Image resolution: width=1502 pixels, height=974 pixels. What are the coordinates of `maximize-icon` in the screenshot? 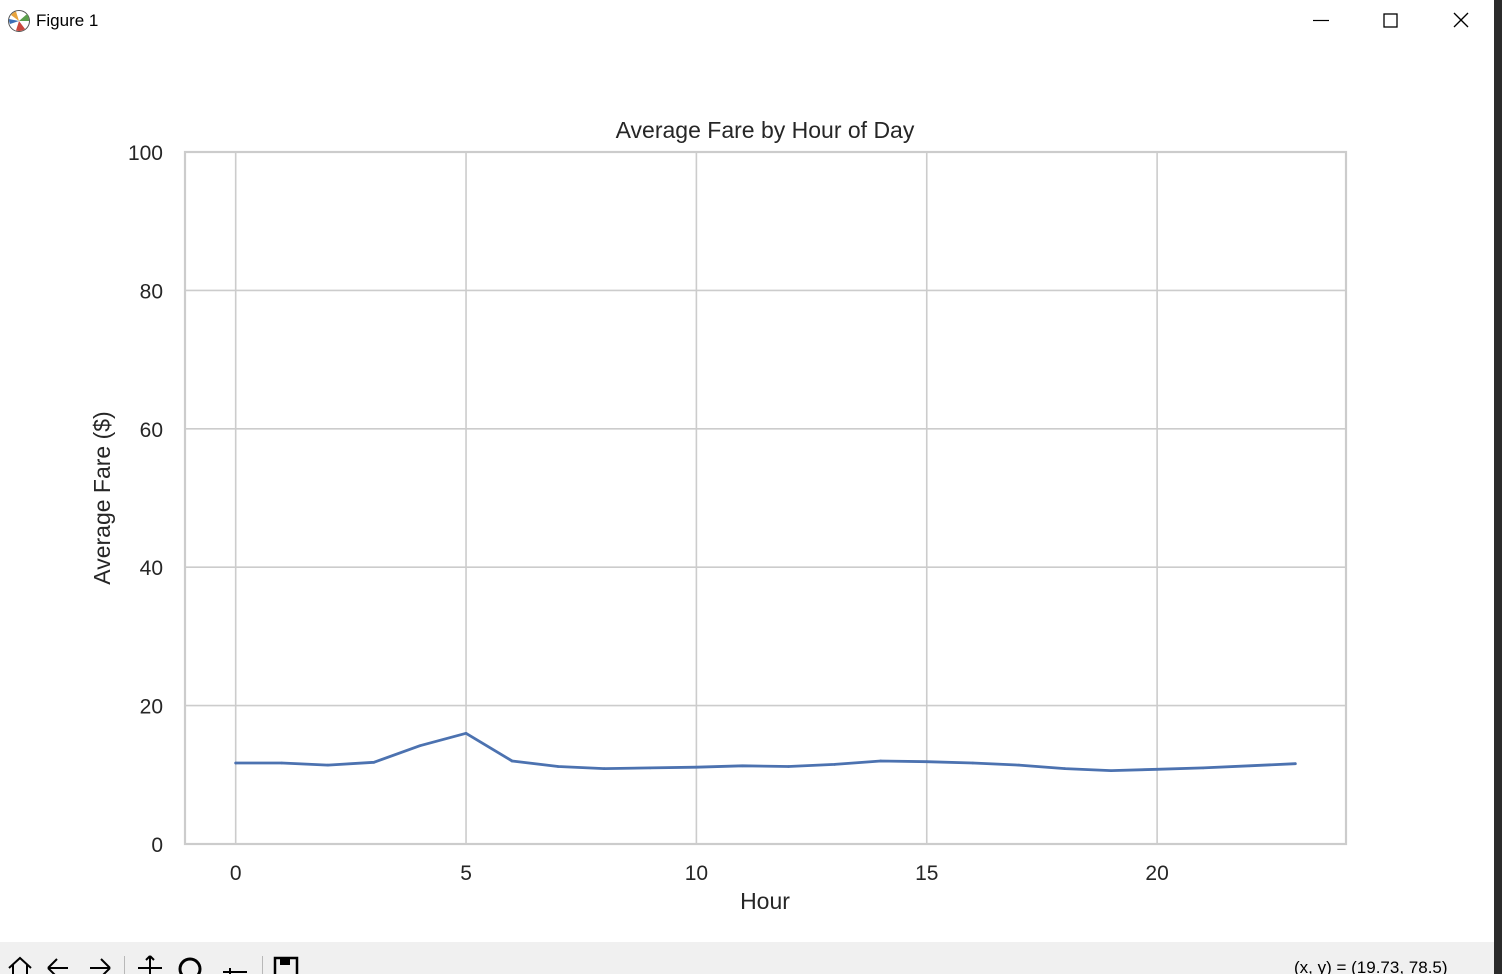 It's located at (1390, 20).